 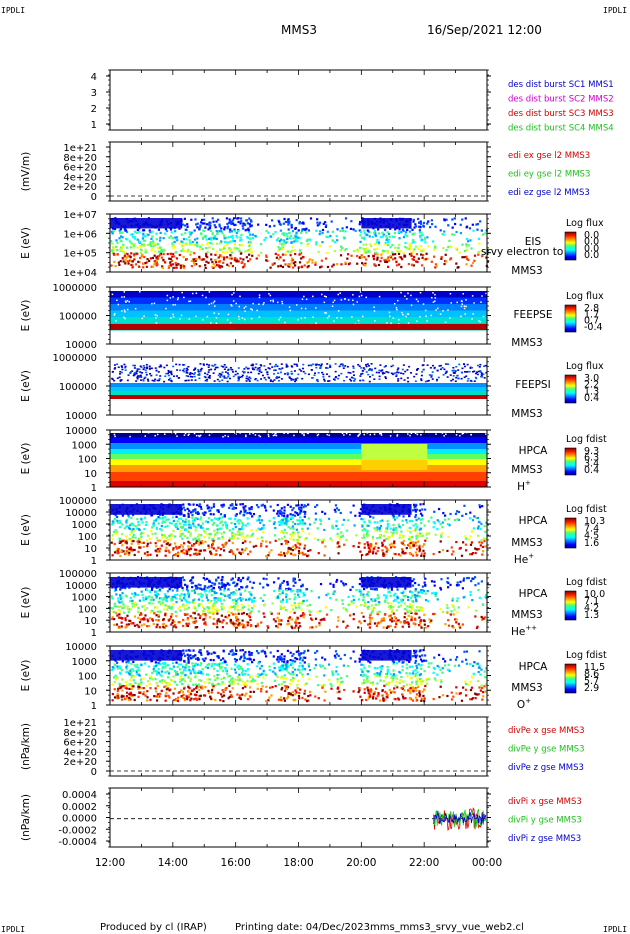 I want to click on enhanced-region, so click(x=394, y=452).